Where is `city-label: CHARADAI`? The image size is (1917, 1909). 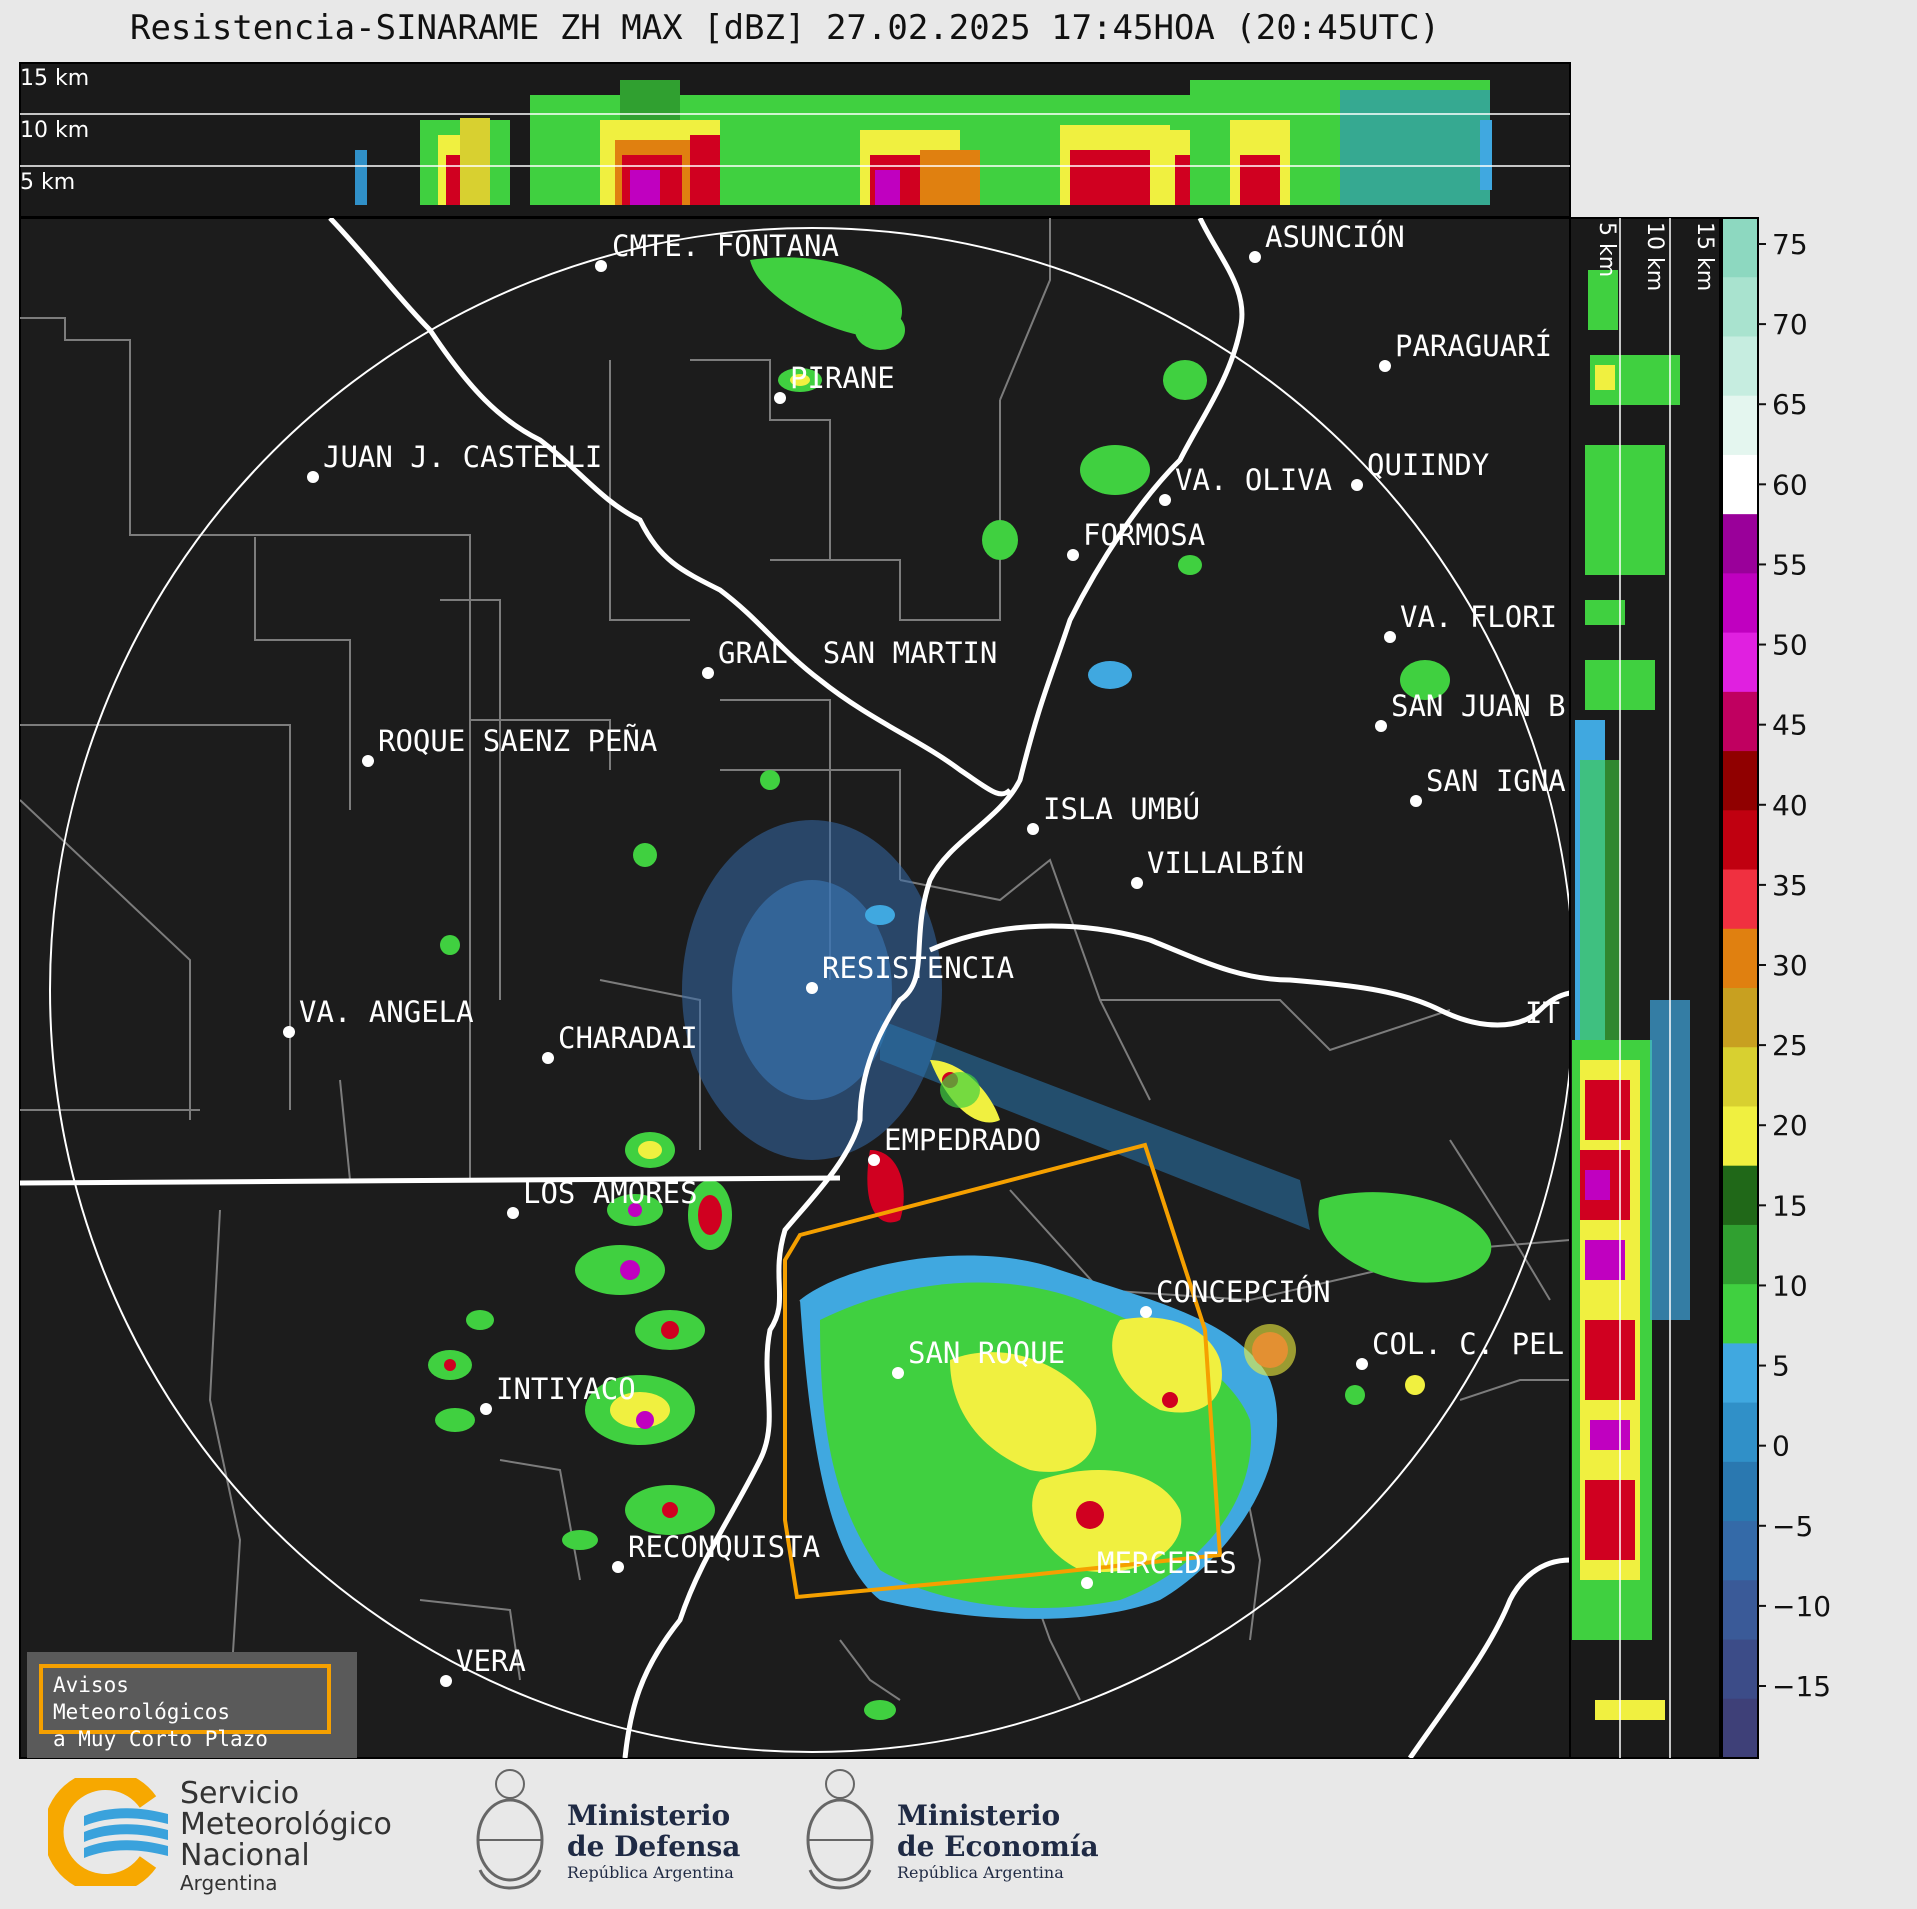 city-label: CHARADAI is located at coordinates (628, 1038).